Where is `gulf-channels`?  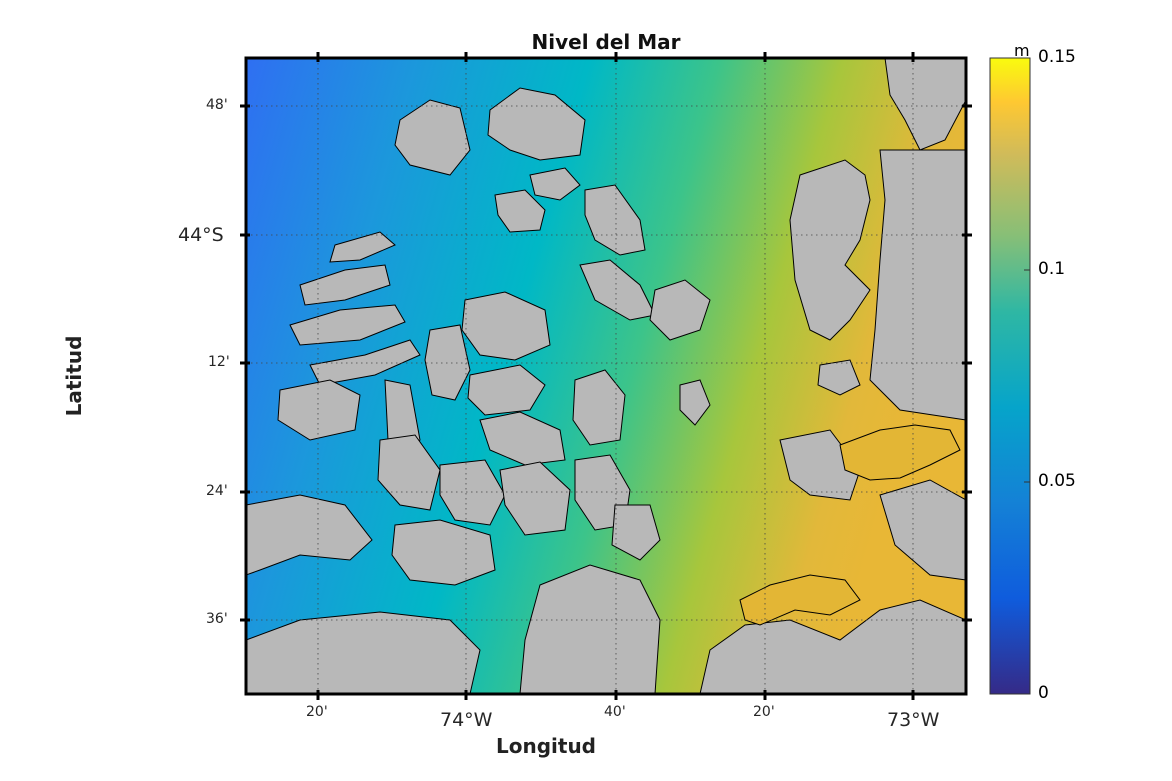 gulf-channels is located at coordinates (850, 525).